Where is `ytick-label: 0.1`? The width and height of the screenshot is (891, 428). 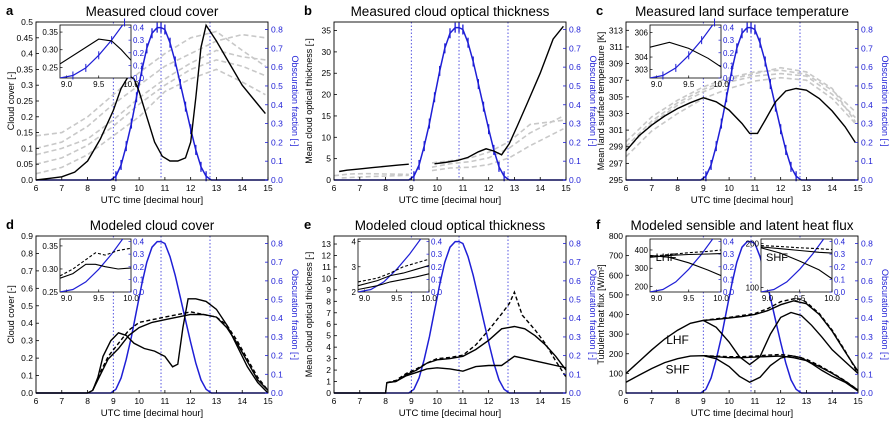
ytick-label: 0.1 is located at coordinates (27, 148).